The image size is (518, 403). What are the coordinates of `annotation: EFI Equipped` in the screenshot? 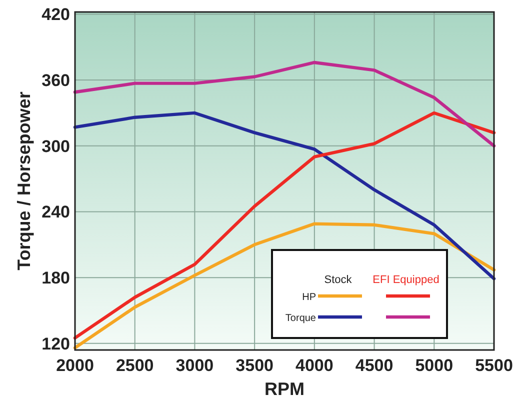 It's located at (406, 280).